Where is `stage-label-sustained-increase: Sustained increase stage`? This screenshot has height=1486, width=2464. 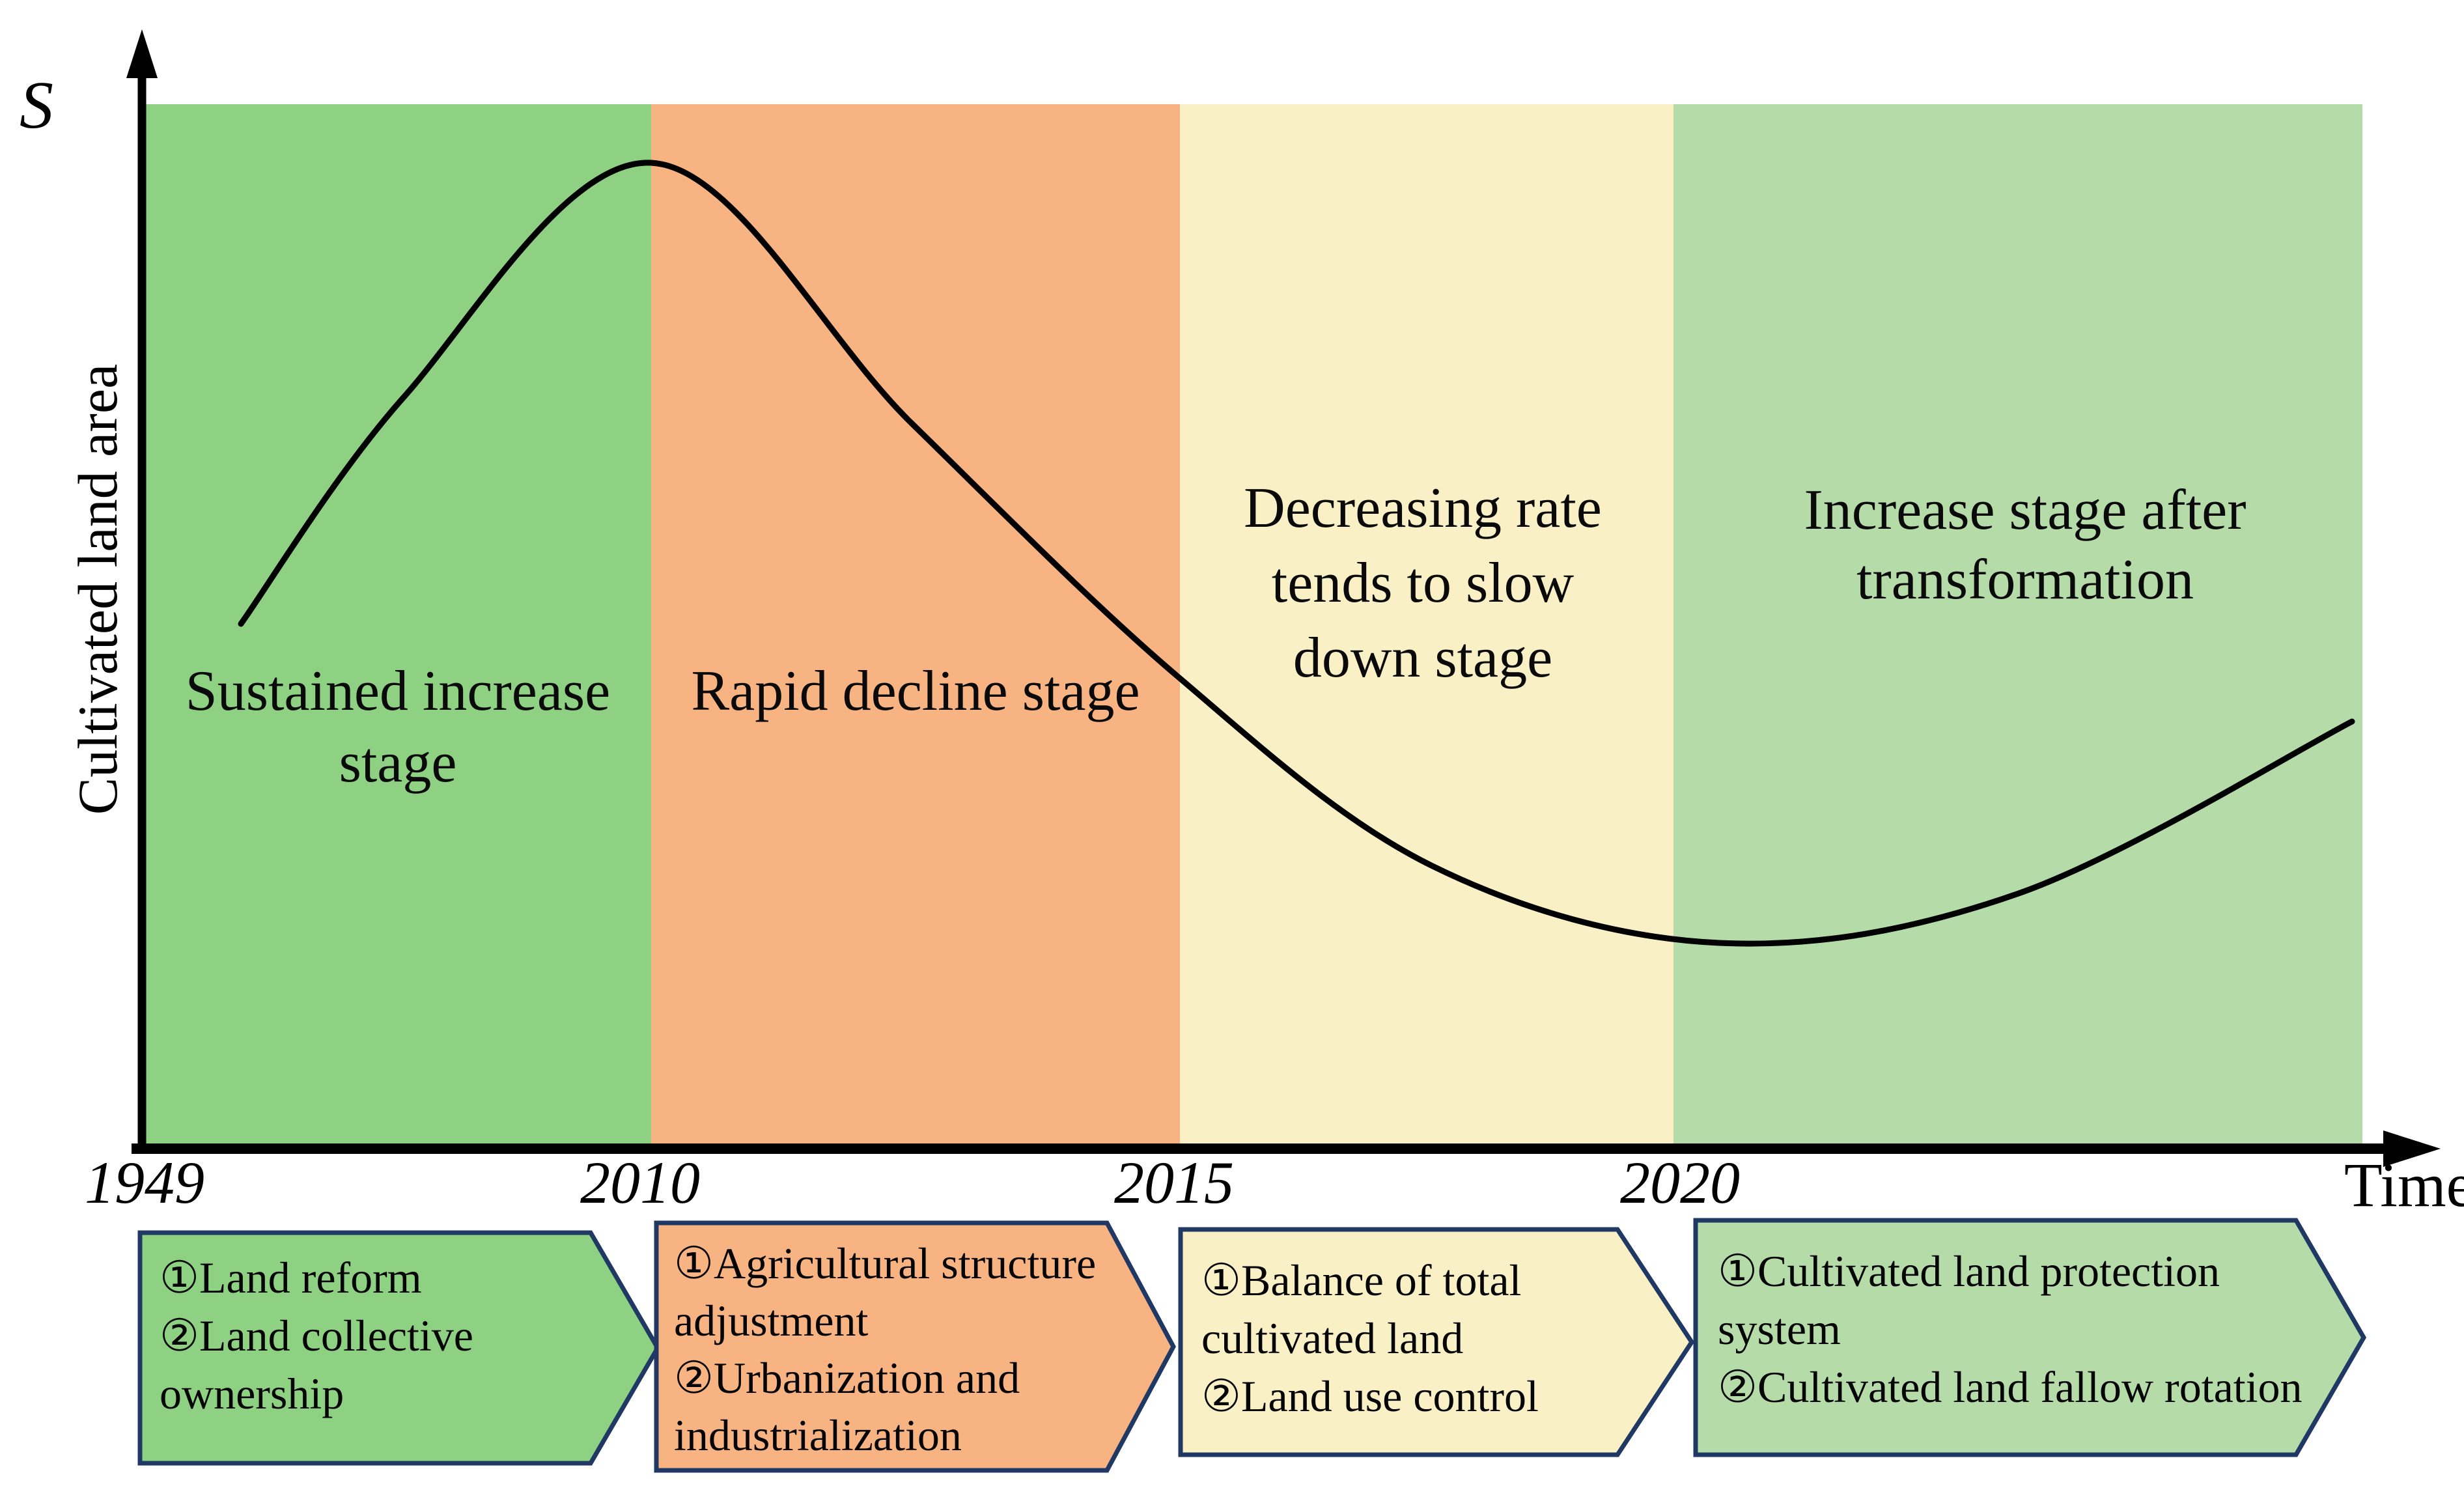
stage-label-sustained-increase: Sustained increase stage is located at coordinates (398, 727).